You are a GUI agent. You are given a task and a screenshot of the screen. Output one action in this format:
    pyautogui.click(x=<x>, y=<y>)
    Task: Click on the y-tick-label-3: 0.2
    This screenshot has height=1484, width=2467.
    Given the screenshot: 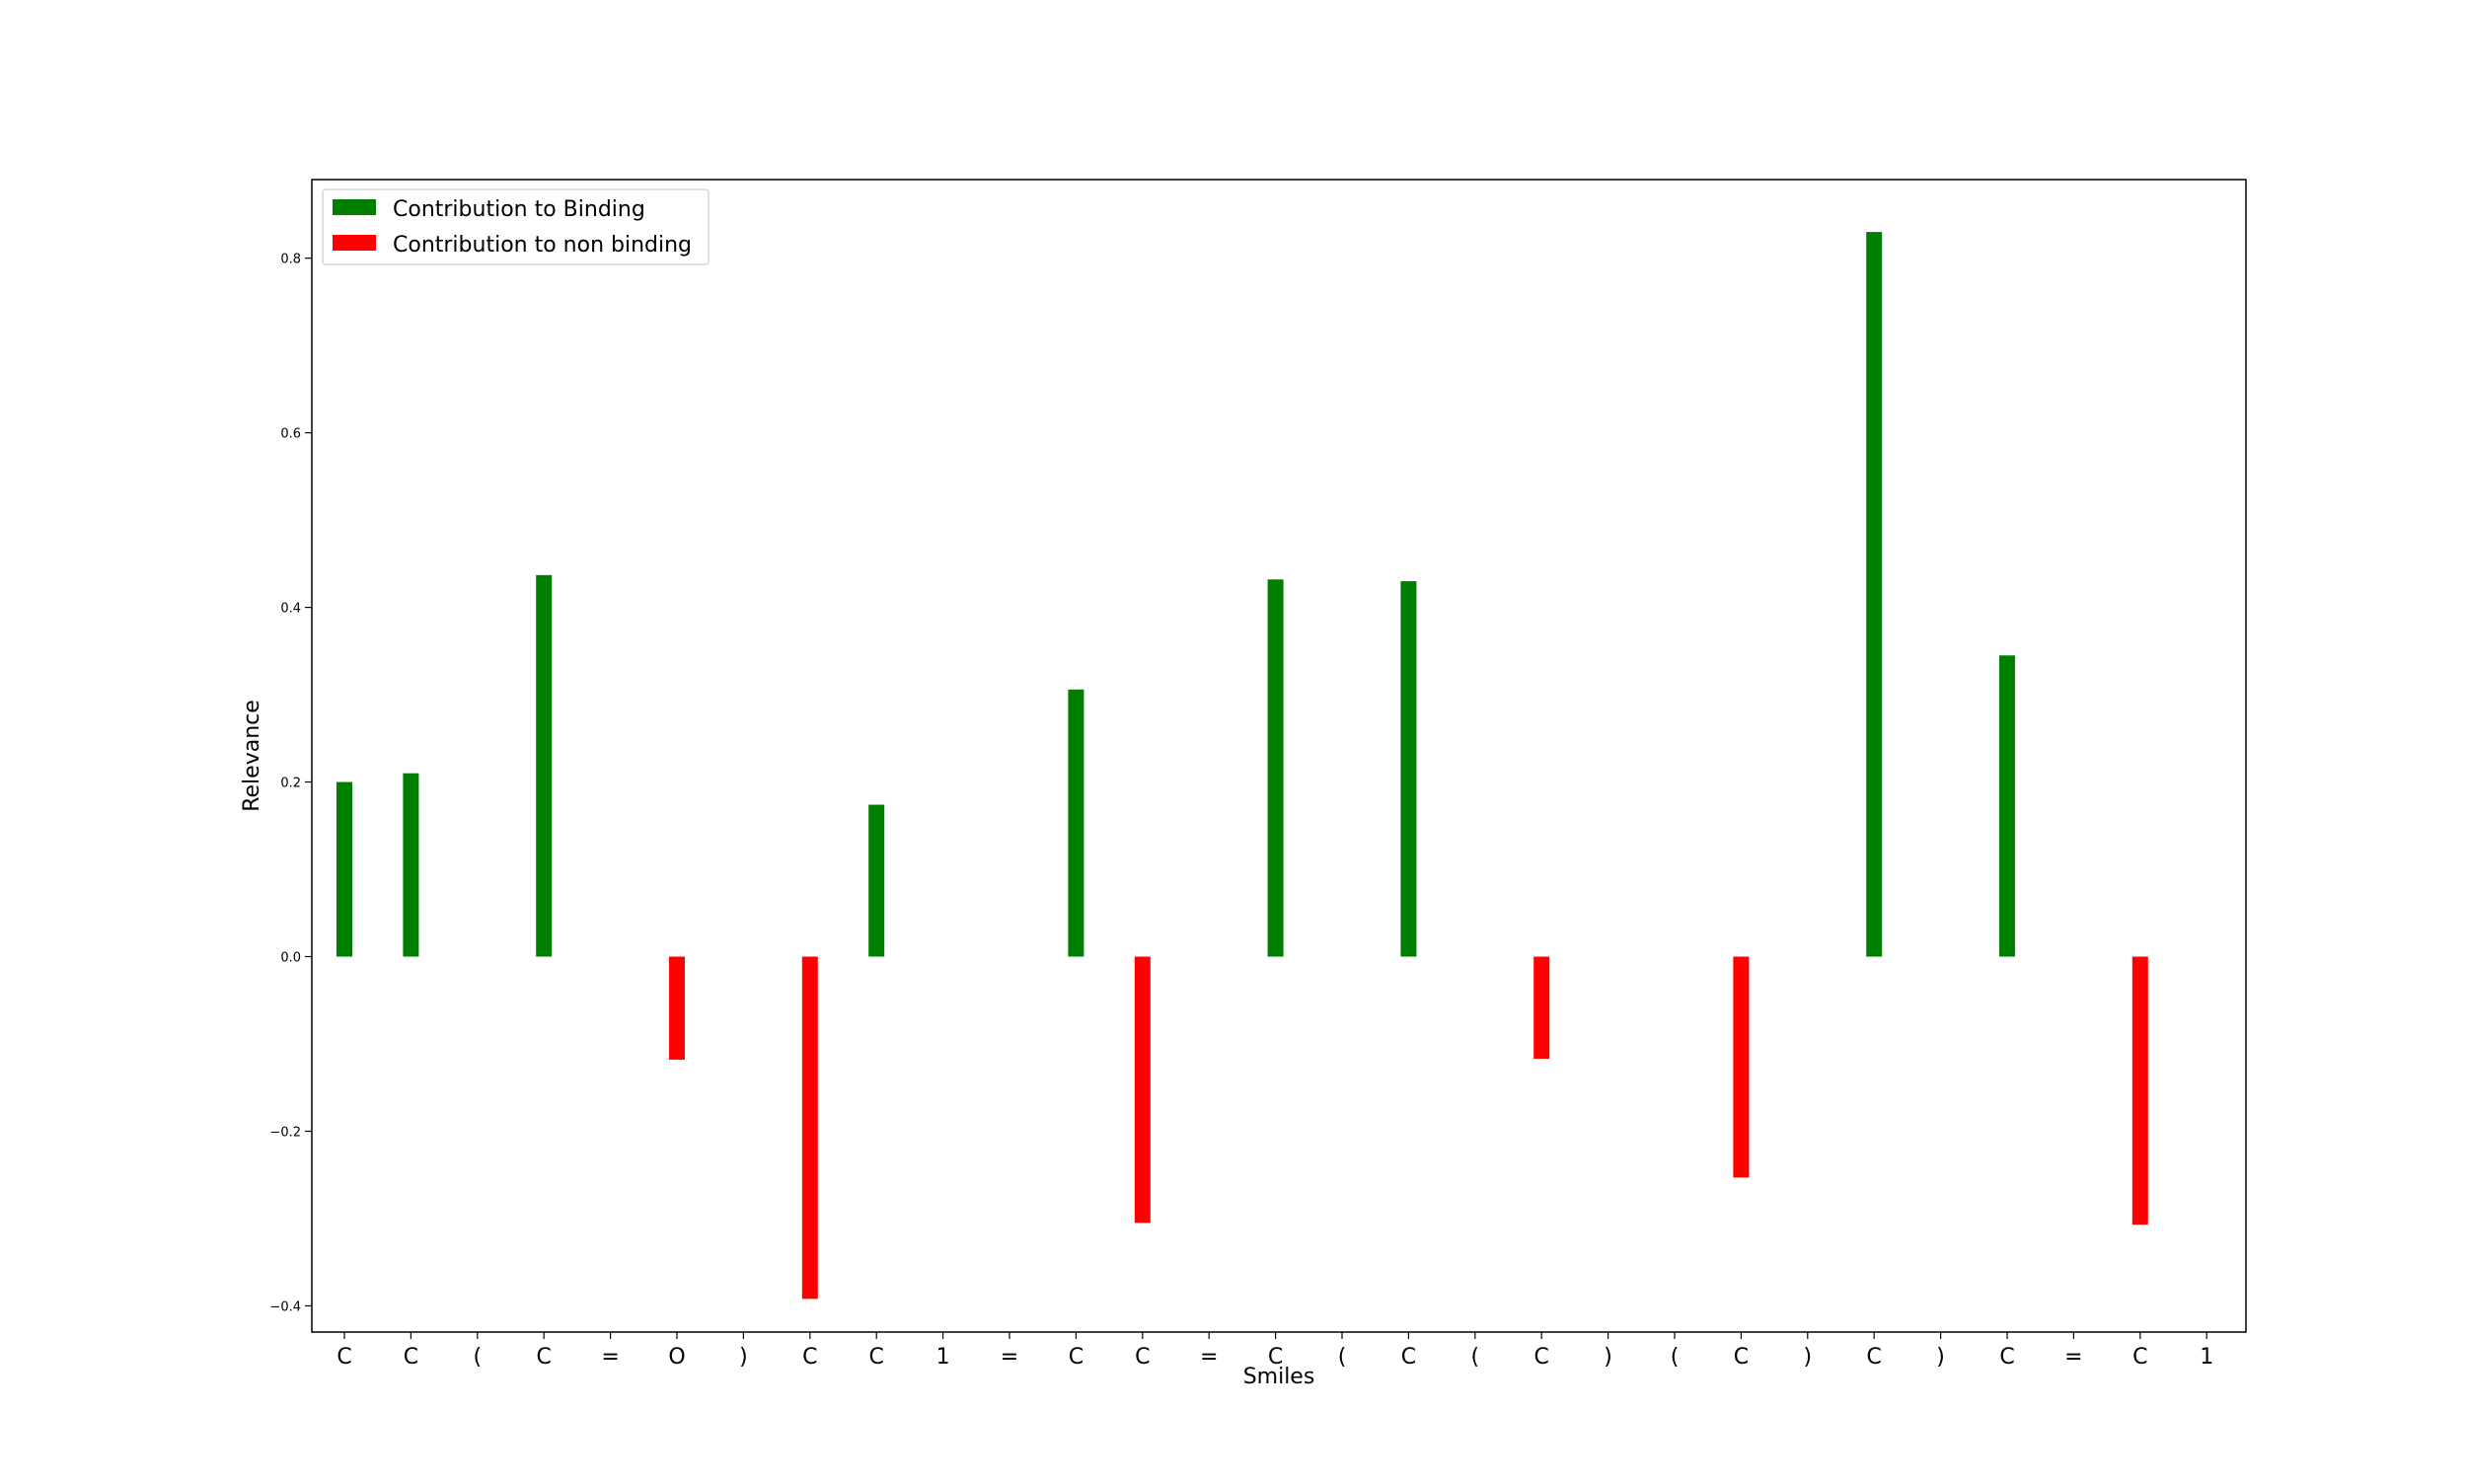 What is the action you would take?
    pyautogui.click(x=290, y=784)
    